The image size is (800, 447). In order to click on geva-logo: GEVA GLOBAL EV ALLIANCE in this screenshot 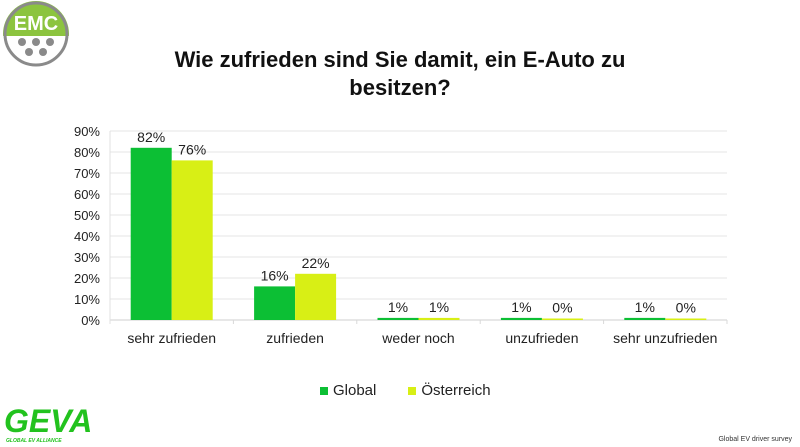, I will do `click(48, 423)`.